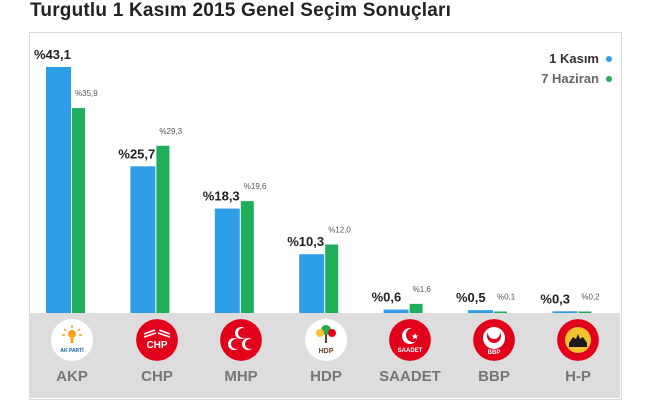 This screenshot has height=400, width=650. Describe the element at coordinates (58, 190) in the screenshot. I see `bar-akp-1-kasim` at that location.